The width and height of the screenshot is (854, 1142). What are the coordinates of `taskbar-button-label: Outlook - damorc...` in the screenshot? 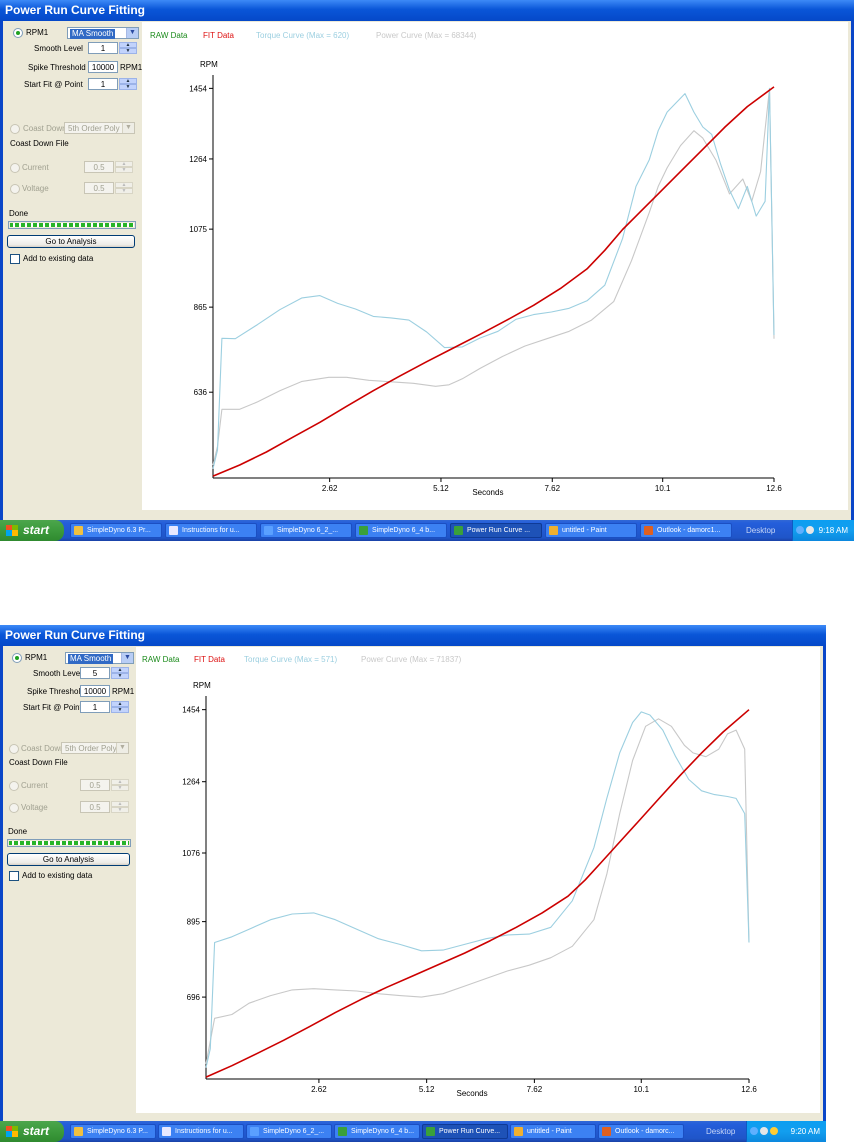 It's located at (645, 1131).